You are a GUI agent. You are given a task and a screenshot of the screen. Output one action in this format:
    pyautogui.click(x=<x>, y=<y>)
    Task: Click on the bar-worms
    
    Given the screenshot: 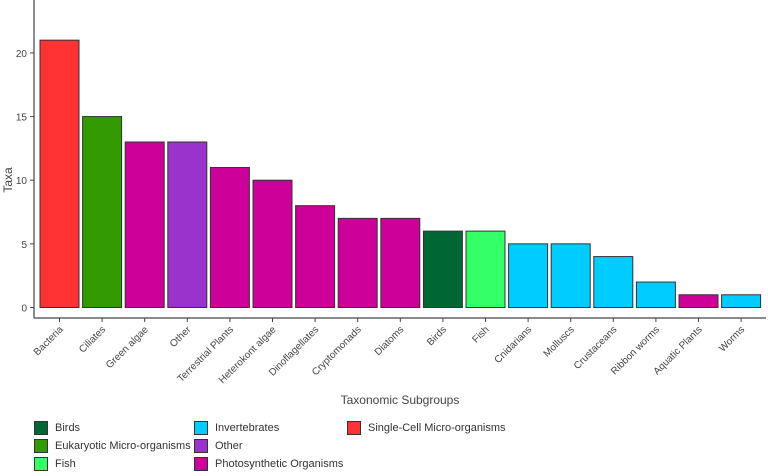 What is the action you would take?
    pyautogui.click(x=741, y=301)
    